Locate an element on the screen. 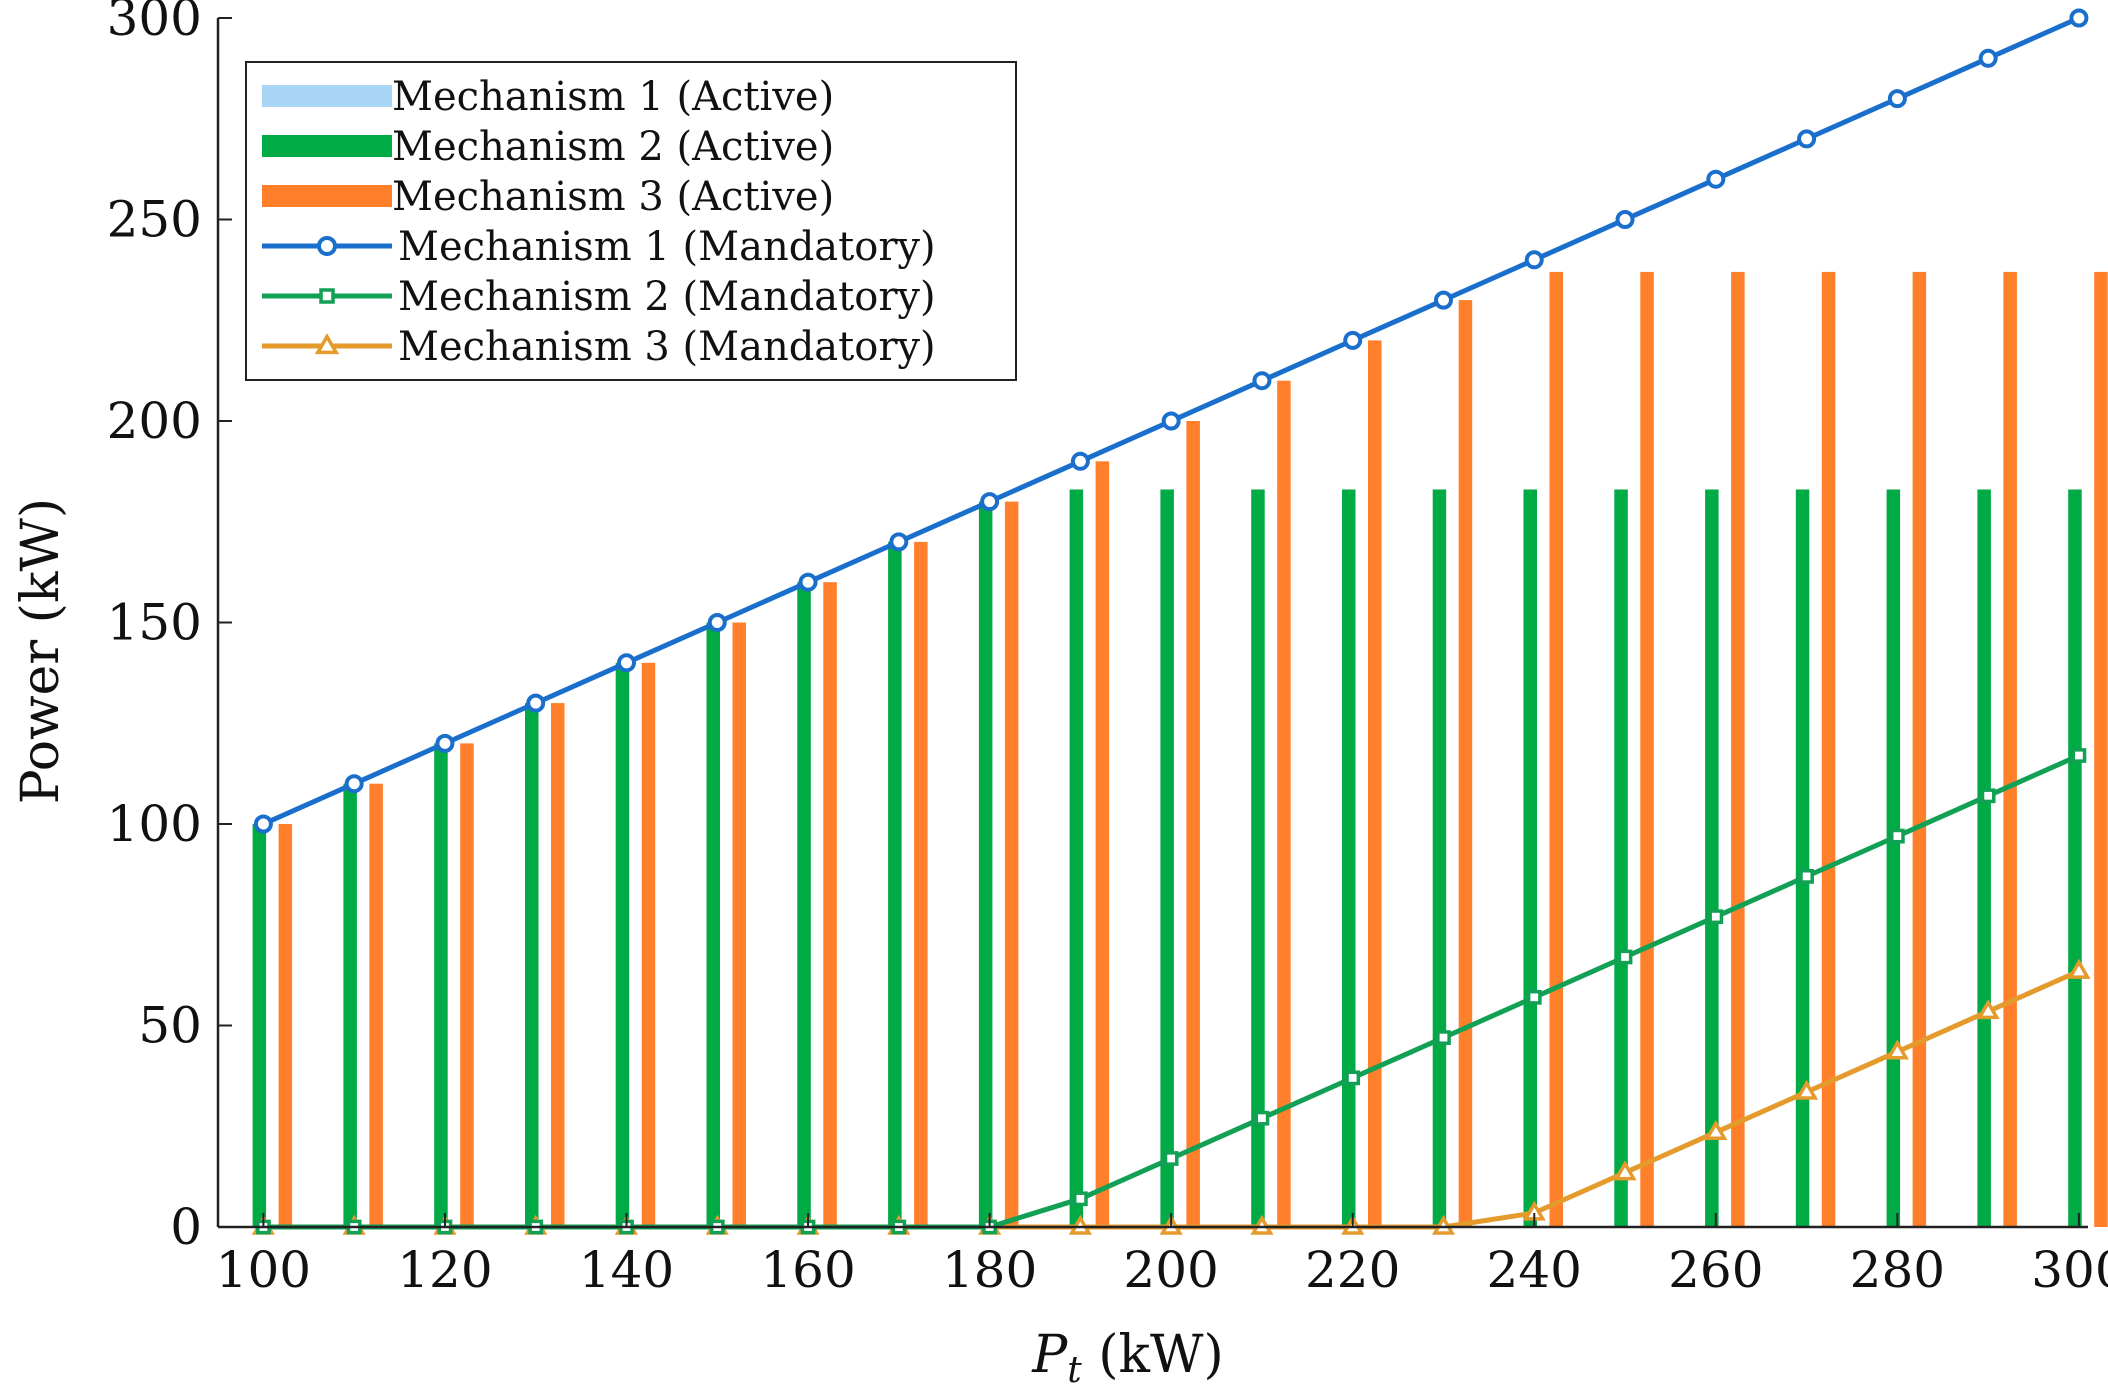 The image size is (2108, 1399). legend-label-mechanism-1-mandatory: Mechanism 1 (Mandatory) is located at coordinates (667, 247).